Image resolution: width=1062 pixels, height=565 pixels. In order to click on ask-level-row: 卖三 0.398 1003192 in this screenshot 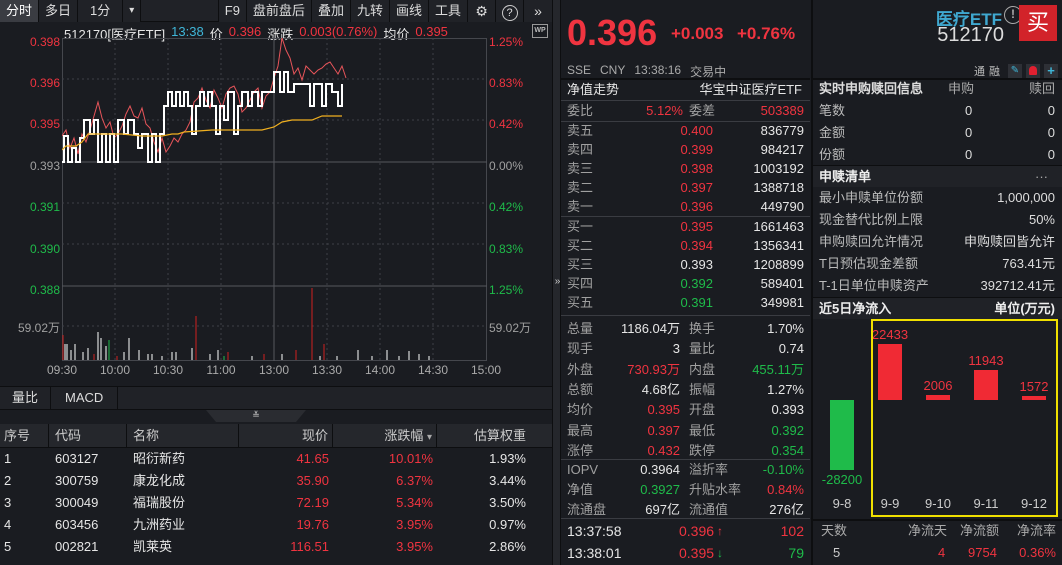, I will do `click(685, 168)`.